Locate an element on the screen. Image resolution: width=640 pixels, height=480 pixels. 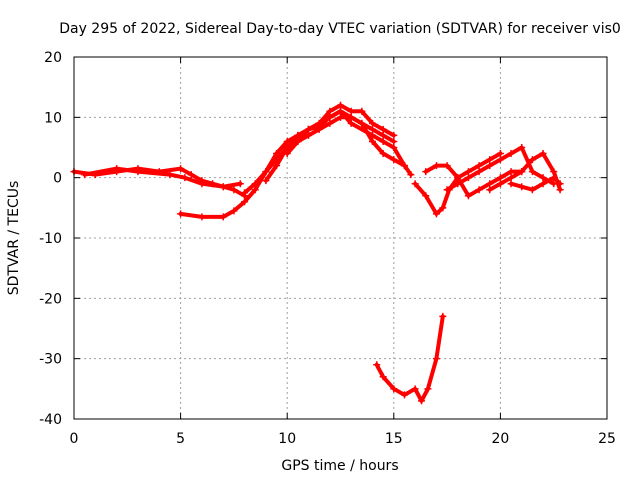
y-tick-label: -10 is located at coordinates (50, 239).